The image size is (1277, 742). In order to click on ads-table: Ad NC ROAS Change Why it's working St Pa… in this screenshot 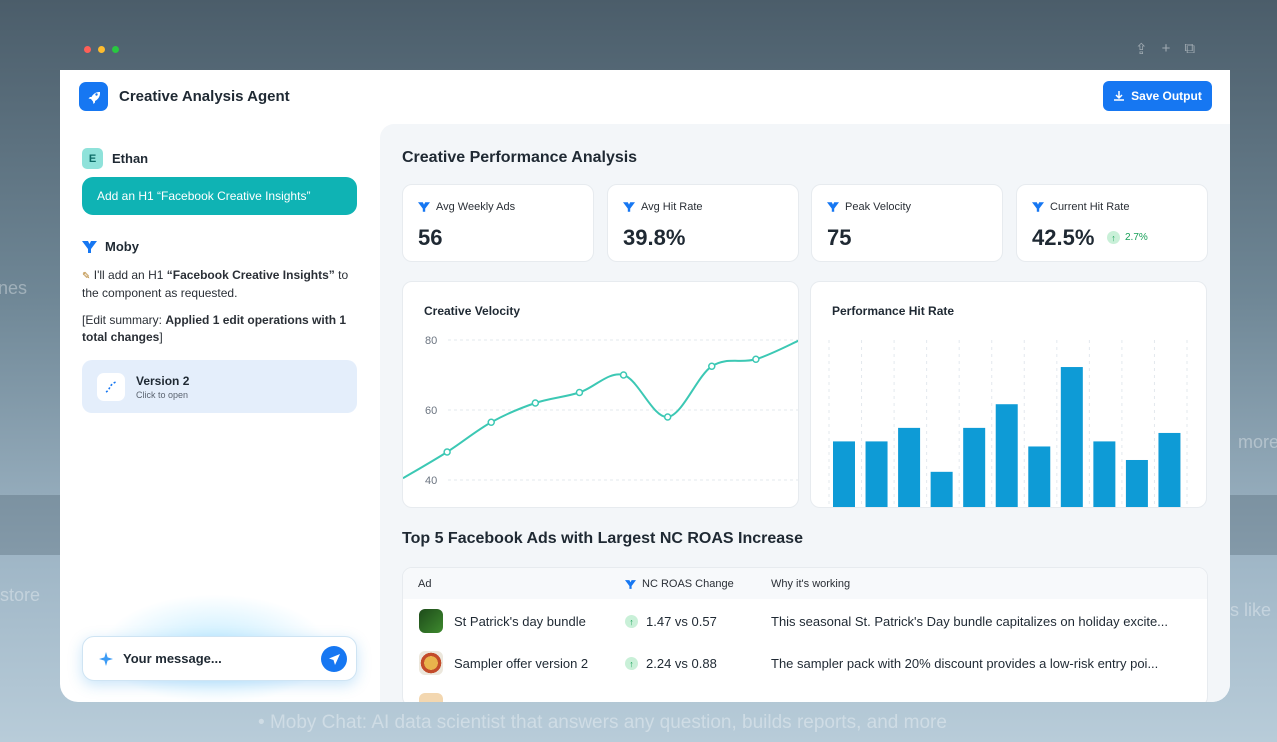, I will do `click(805, 634)`.